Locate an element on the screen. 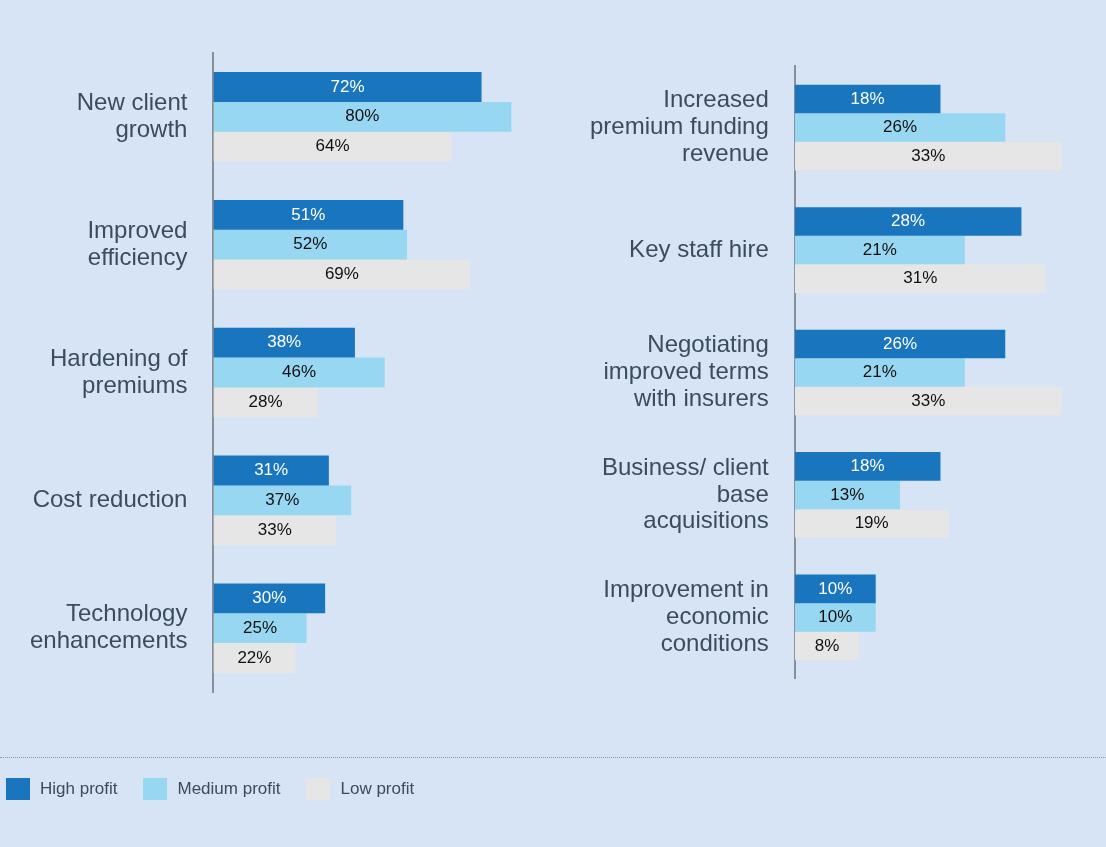 The height and width of the screenshot is (847, 1106). data-label: 52% is located at coordinates (310, 244).